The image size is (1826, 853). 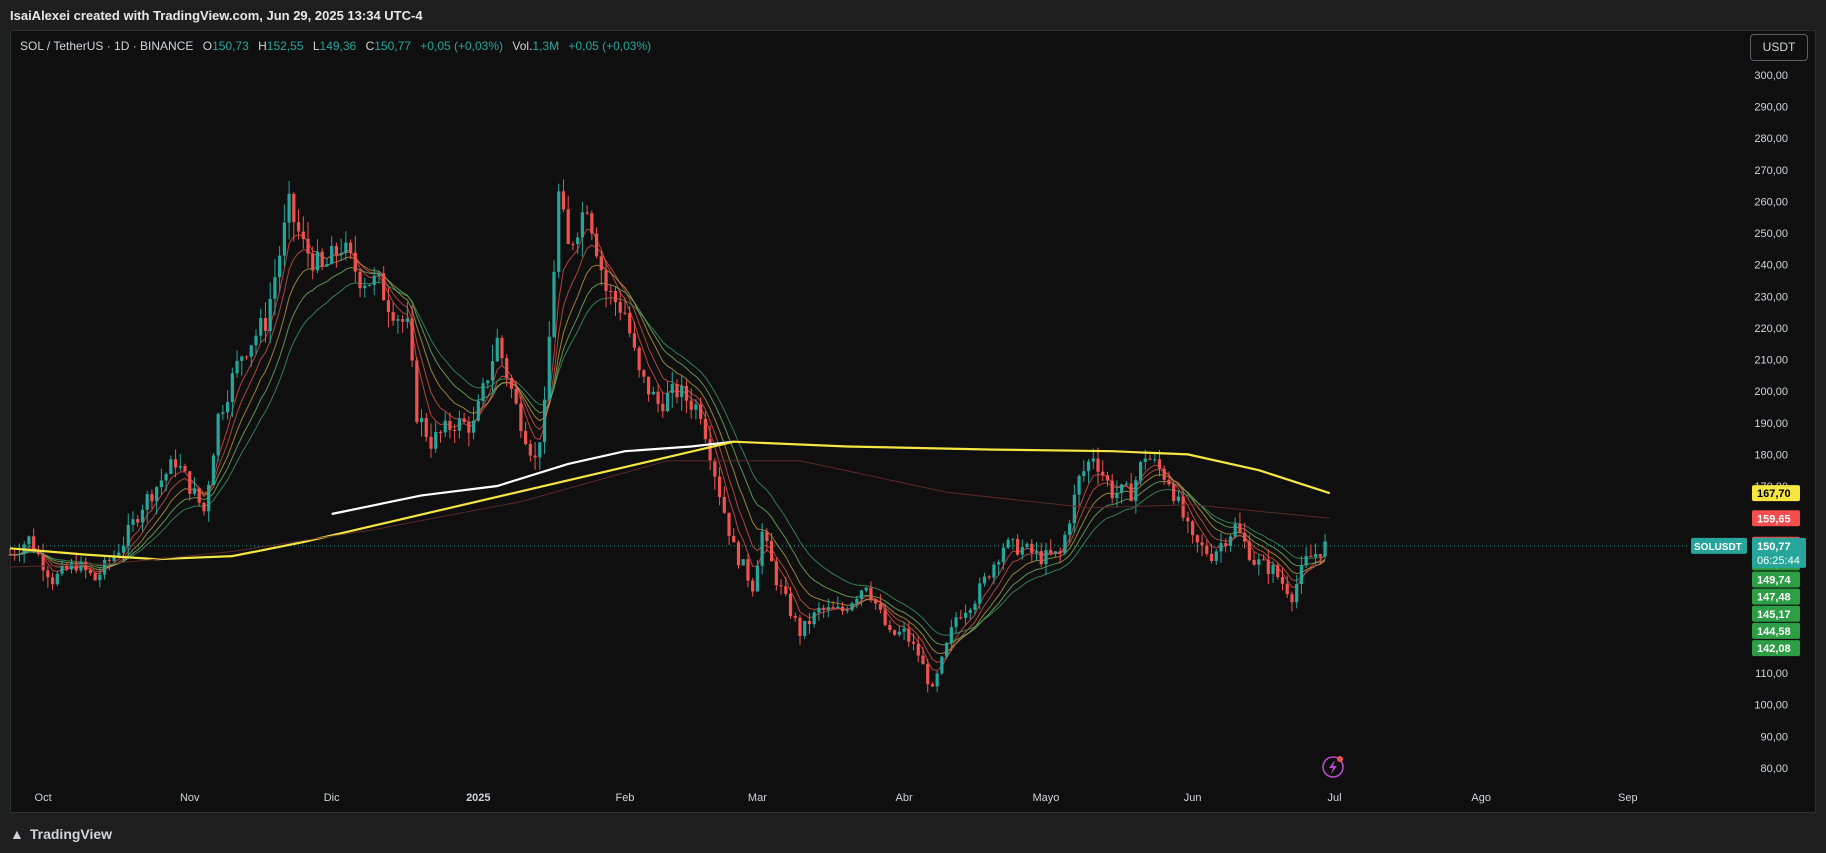 What do you see at coordinates (1774, 737) in the screenshot?
I see `y-axis-tick-label: 90,00` at bounding box center [1774, 737].